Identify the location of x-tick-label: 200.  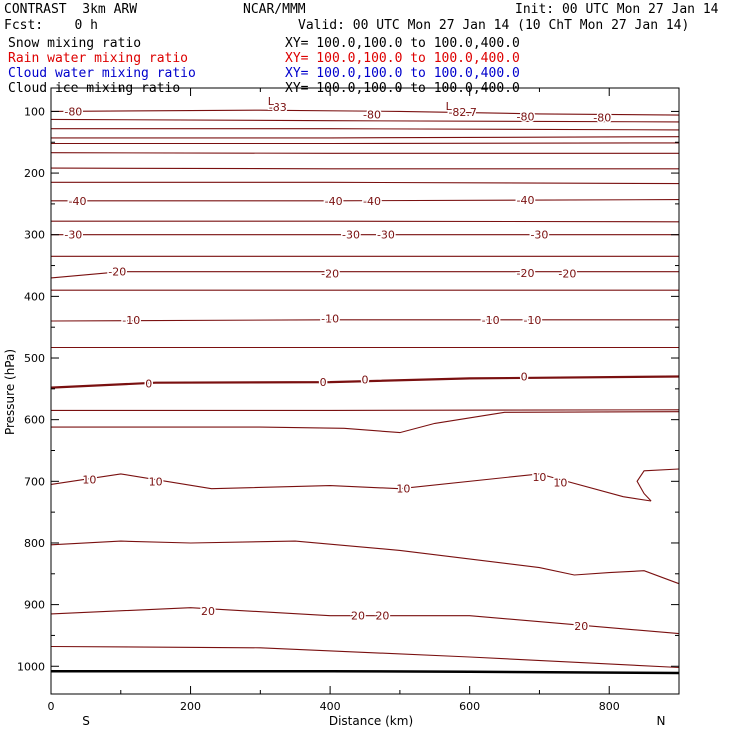
(190, 706).